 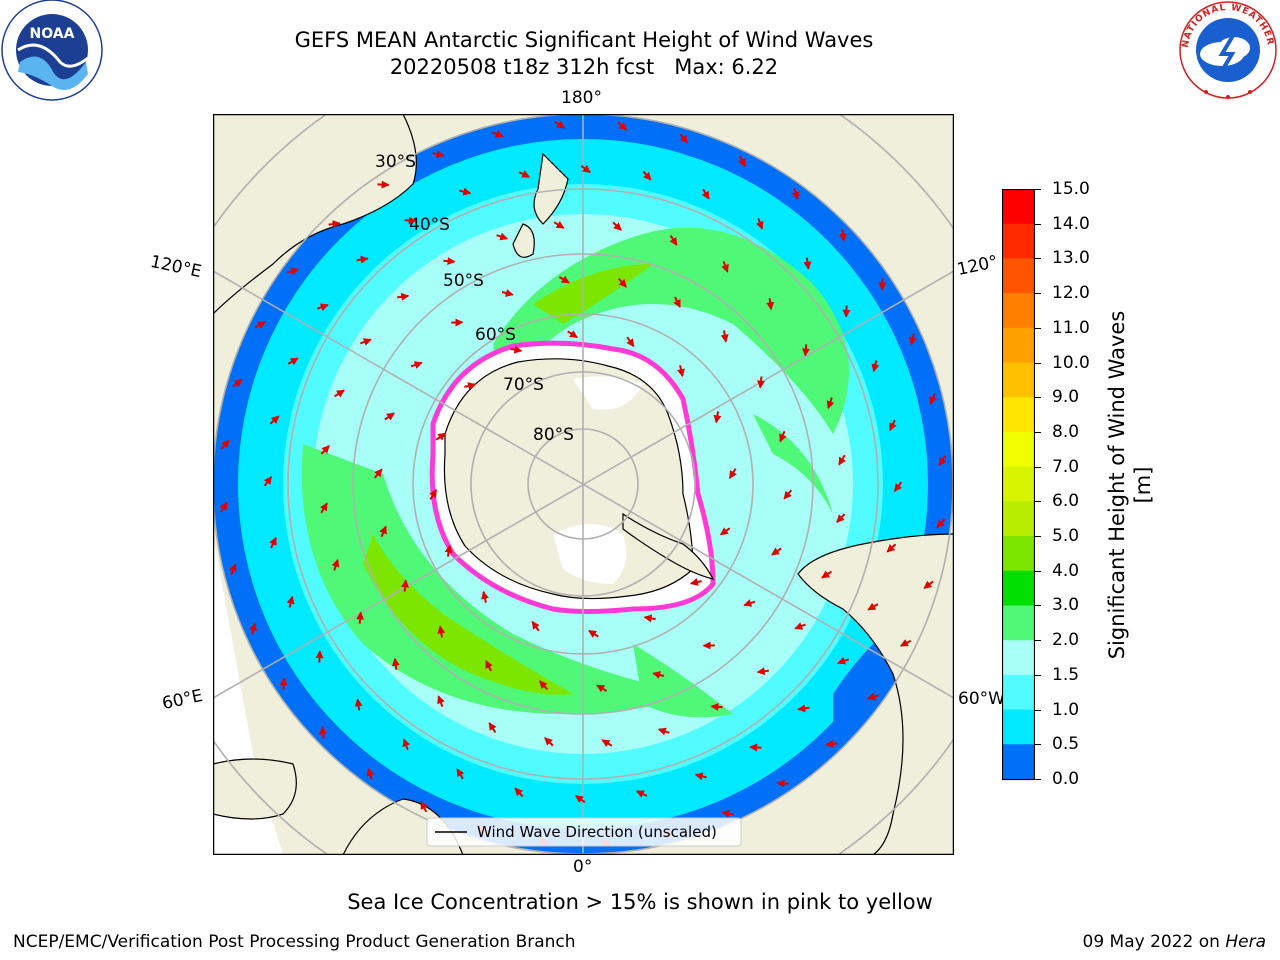 I want to click on colorbar-tick-label: 5.0, so click(x=1066, y=536).